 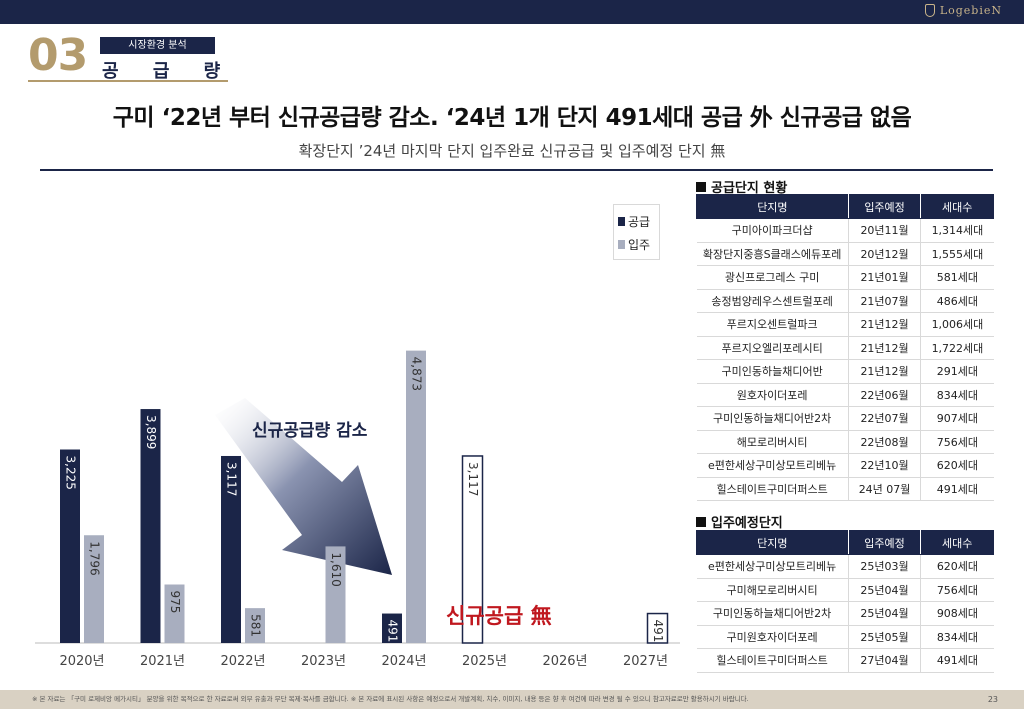 I want to click on cell-date: 22년08월, so click(x=885, y=442).